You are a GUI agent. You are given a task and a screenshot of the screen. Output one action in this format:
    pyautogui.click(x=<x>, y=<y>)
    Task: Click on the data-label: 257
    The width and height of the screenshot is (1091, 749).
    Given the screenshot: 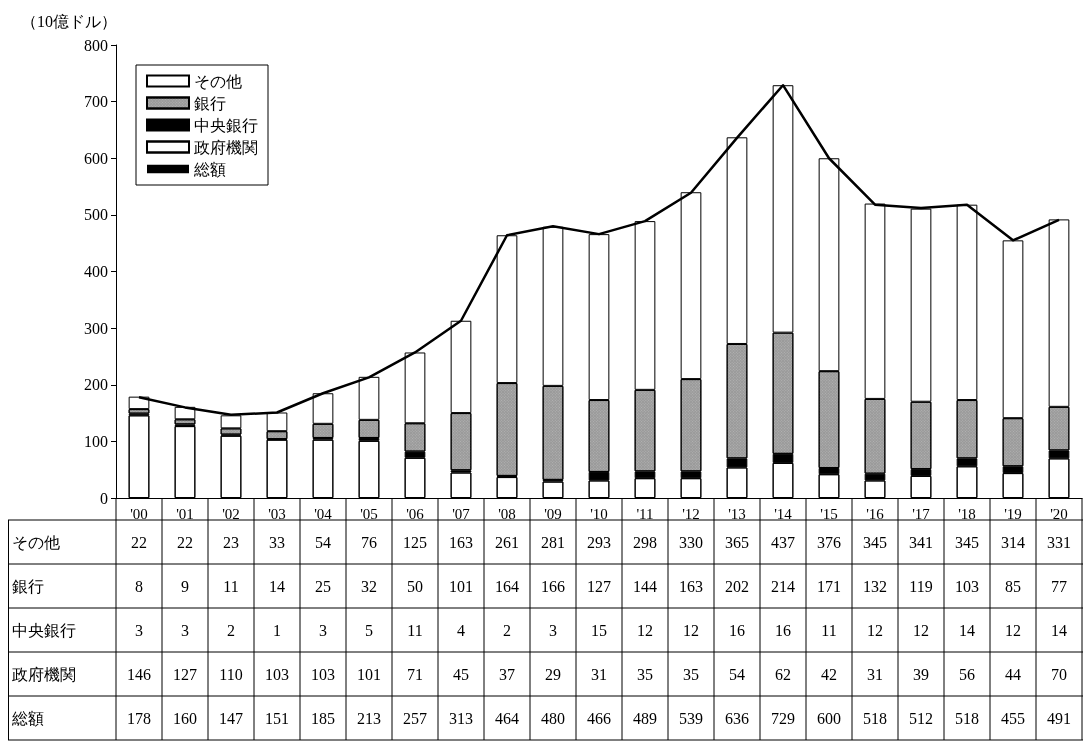 What is the action you would take?
    pyautogui.click(x=415, y=718)
    